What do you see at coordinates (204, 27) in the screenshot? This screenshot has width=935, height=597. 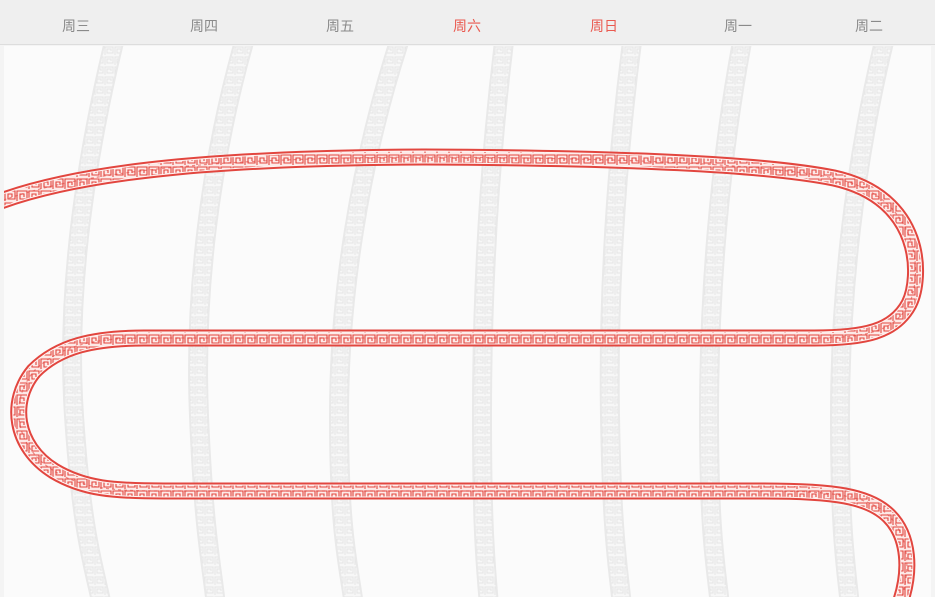 I see `day-tab-thursday: 周四` at bounding box center [204, 27].